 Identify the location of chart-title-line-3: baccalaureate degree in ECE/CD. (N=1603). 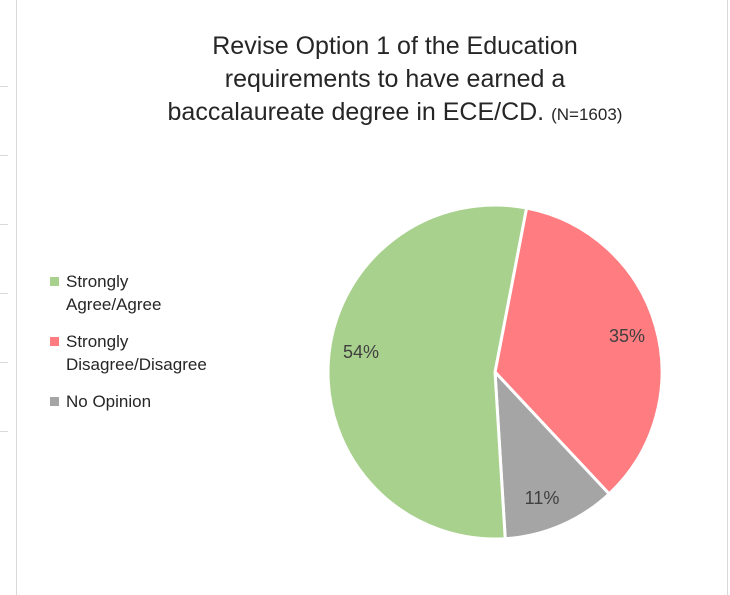
(395, 113).